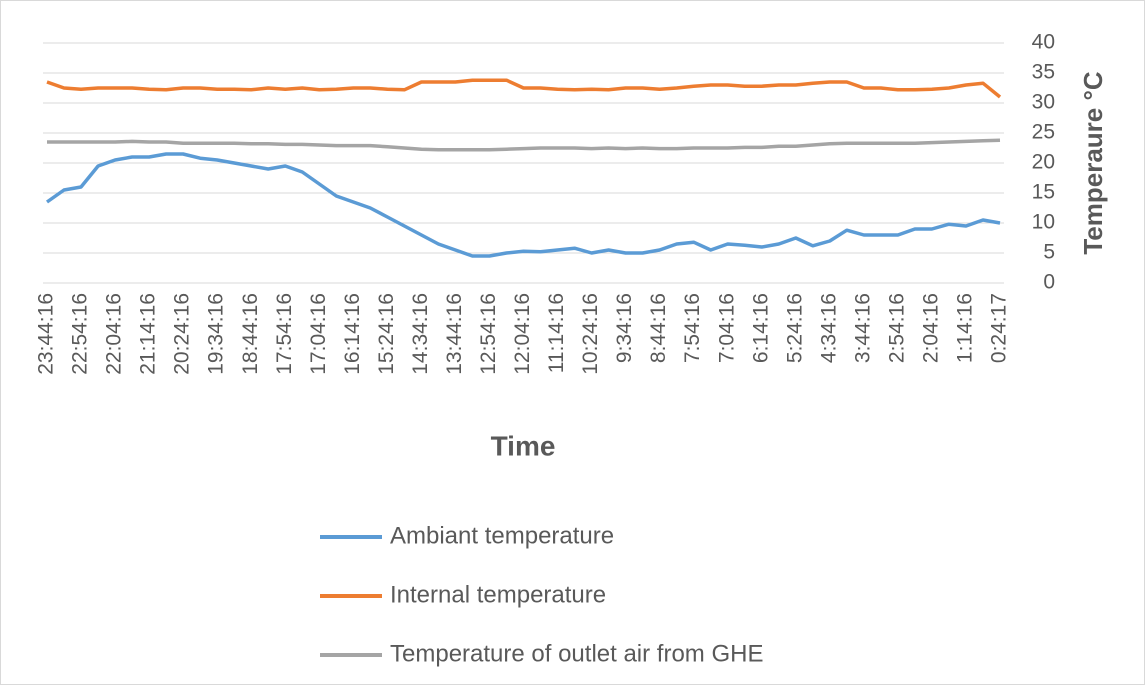  Describe the element at coordinates (1043, 72) in the screenshot. I see `y-tick-label: 35` at that location.